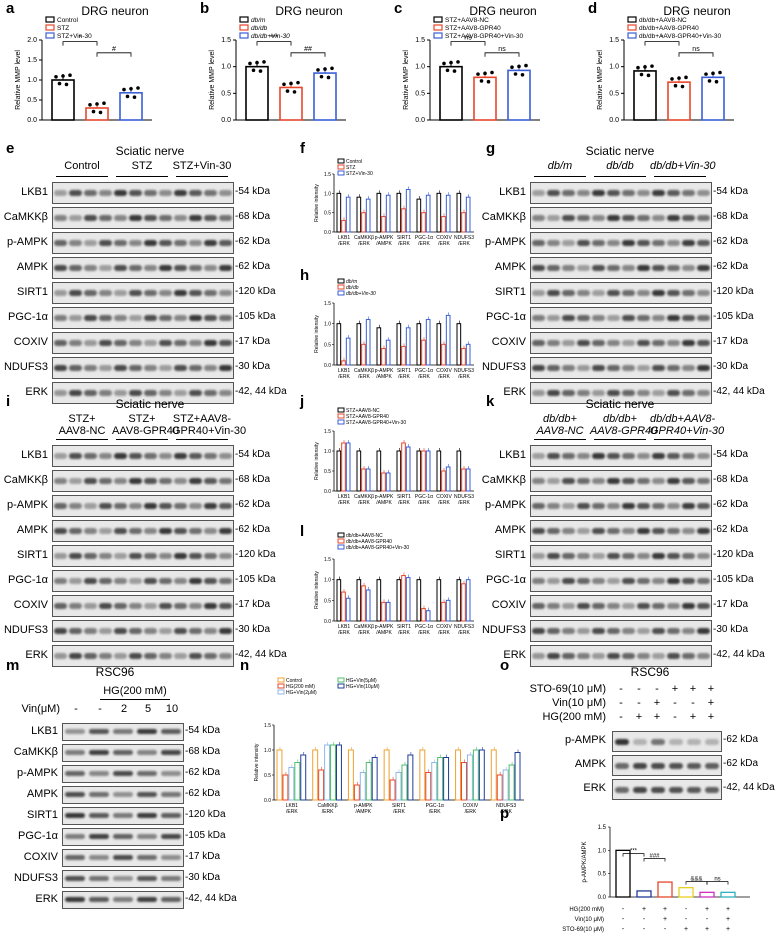  I want to click on kda-label: -62 kDa, so click(731, 504).